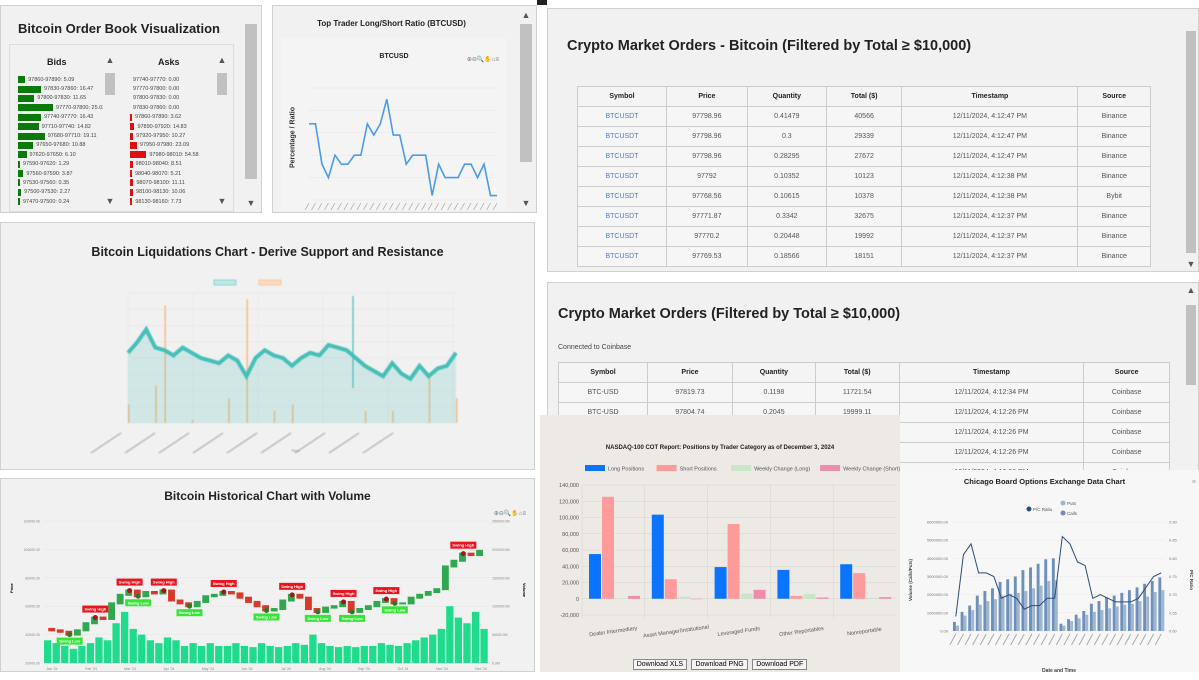 This screenshot has height=680, width=1199. I want to click on swing-high-marker, so click(344, 602).